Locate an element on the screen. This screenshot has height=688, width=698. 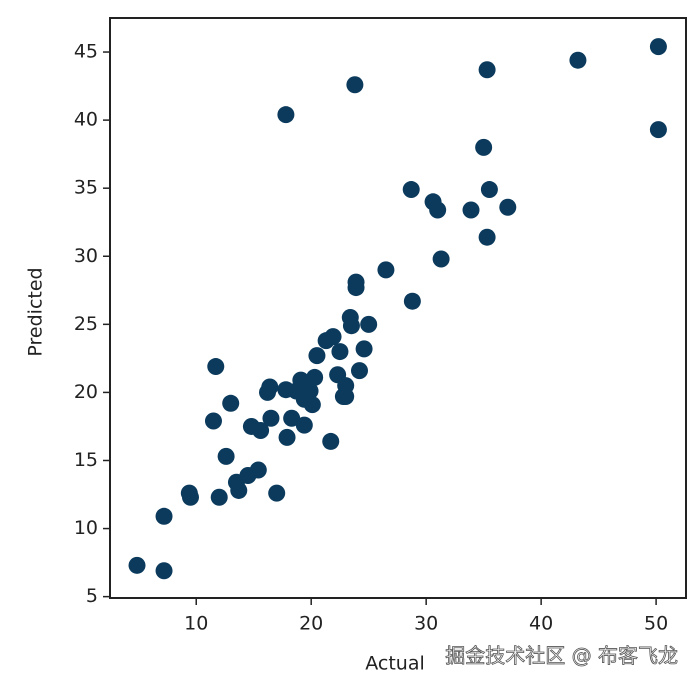
y-tick-label: 35 is located at coordinates (86, 188).